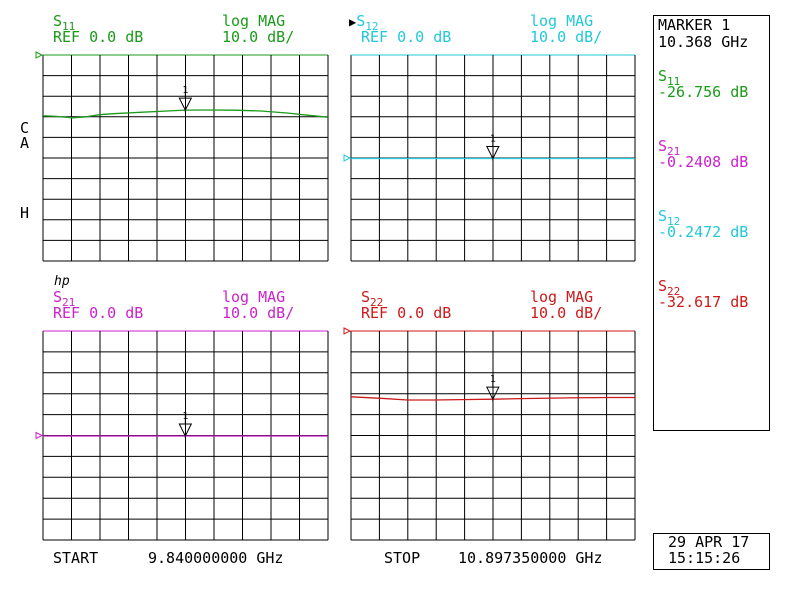 The width and height of the screenshot is (800, 600). I want to click on marker-frequency: 10.368 GHz, so click(703, 42).